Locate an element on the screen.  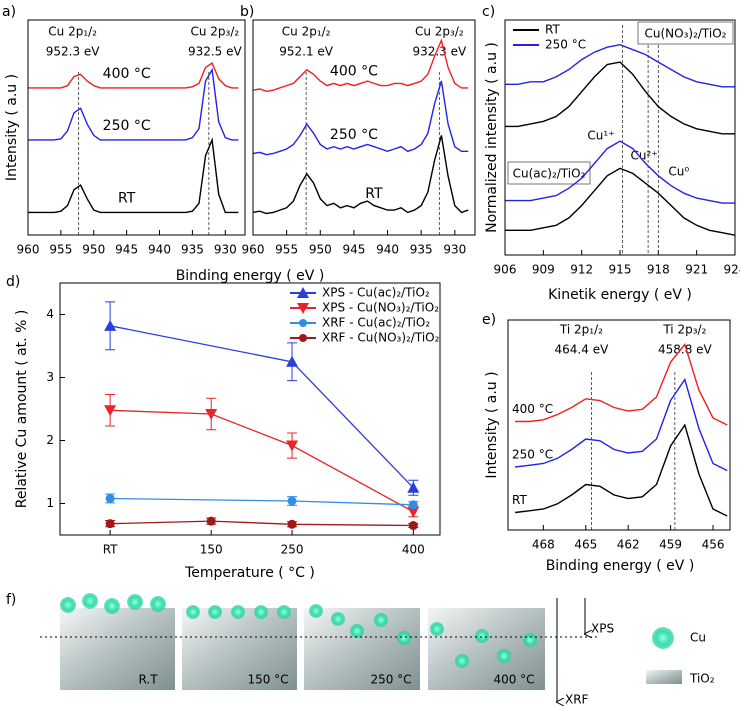
y-tick-label: 3 is located at coordinates (50, 377).